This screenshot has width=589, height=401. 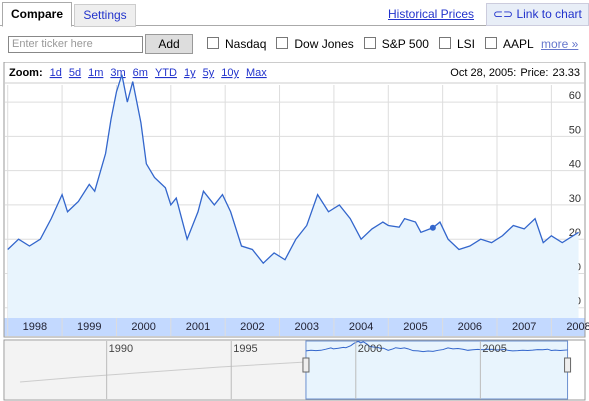 What do you see at coordinates (575, 130) in the screenshot?
I see `y-tick-label: 50` at bounding box center [575, 130].